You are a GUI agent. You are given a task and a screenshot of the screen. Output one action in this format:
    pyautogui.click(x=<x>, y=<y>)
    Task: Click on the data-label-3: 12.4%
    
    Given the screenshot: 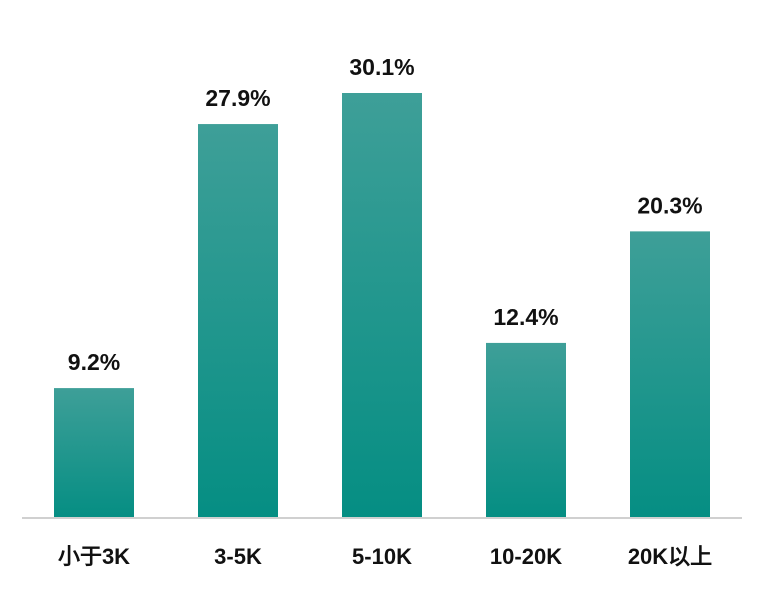 What is the action you would take?
    pyautogui.click(x=525, y=317)
    